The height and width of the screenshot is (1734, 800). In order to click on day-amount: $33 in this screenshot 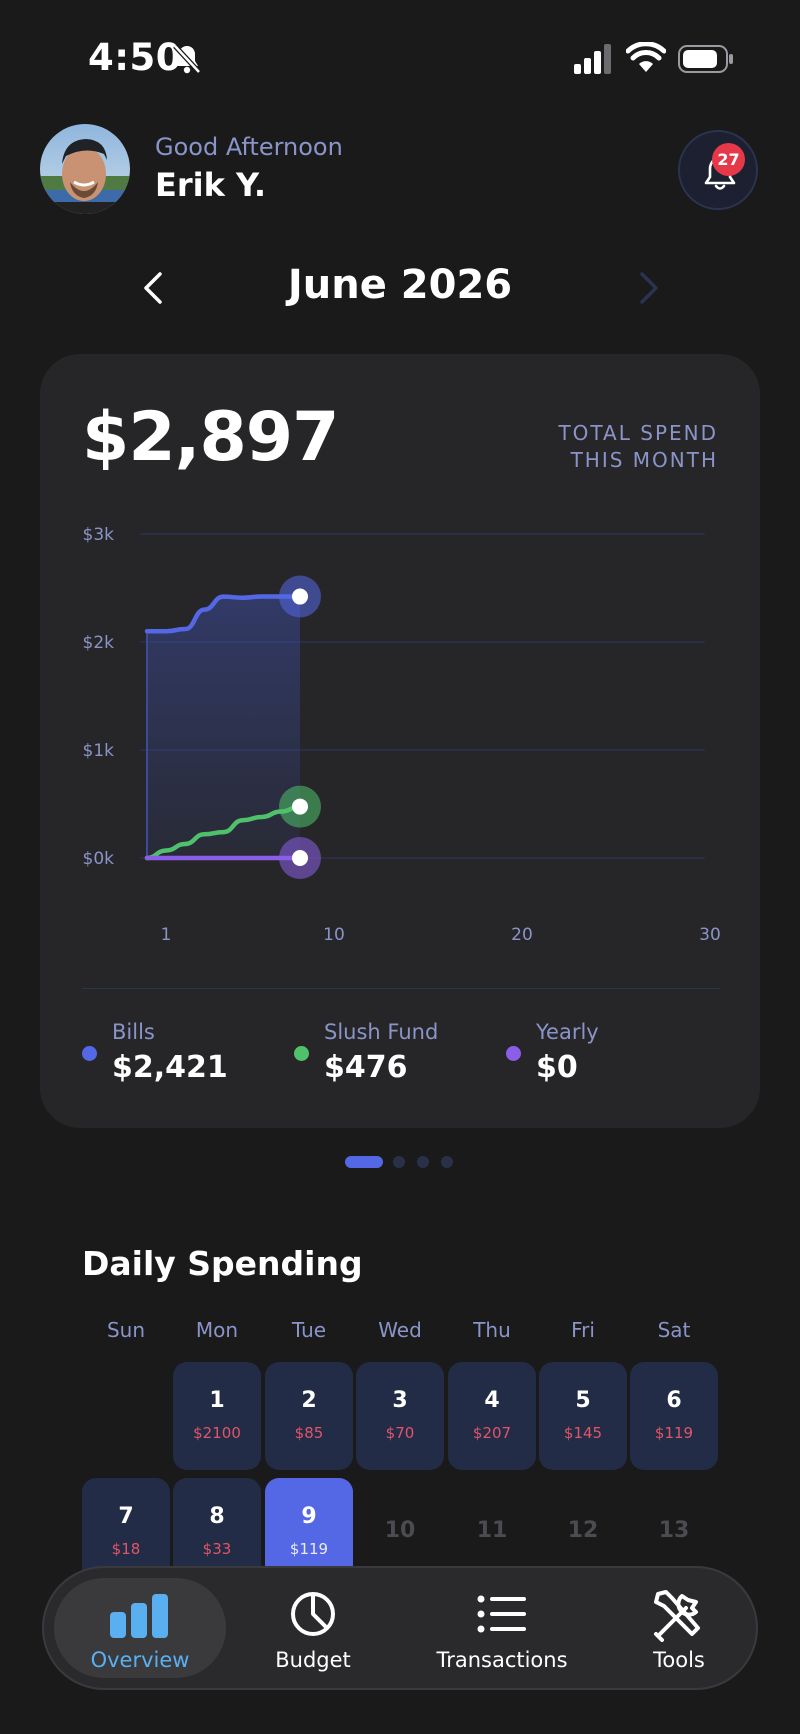, I will do `click(217, 1549)`.